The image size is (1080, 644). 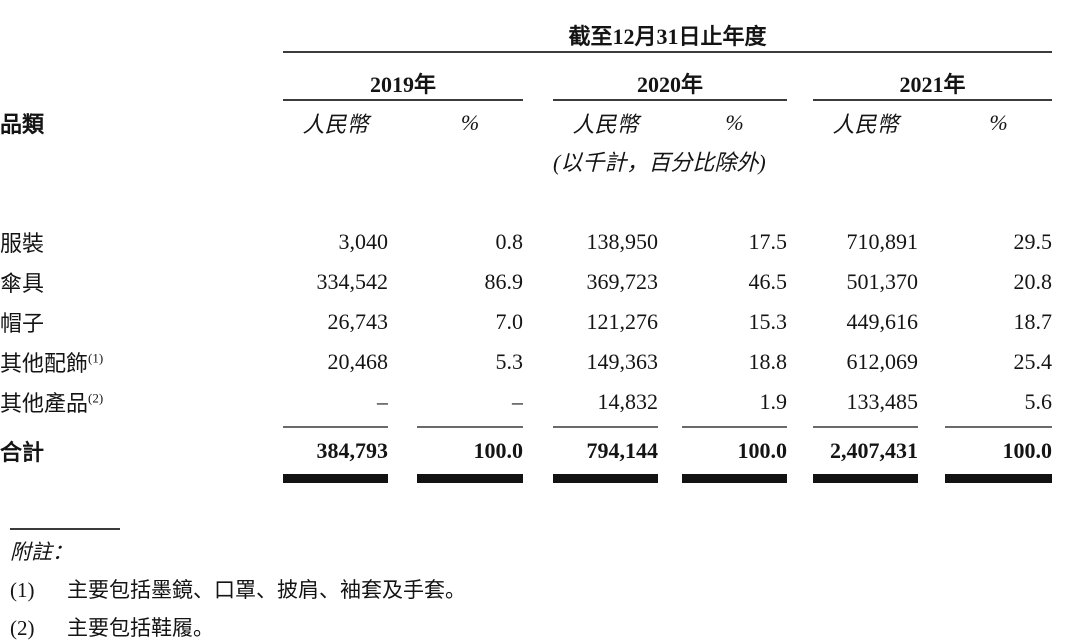 I want to click on unit-note: (以千計，百分比除外), so click(x=659, y=162).